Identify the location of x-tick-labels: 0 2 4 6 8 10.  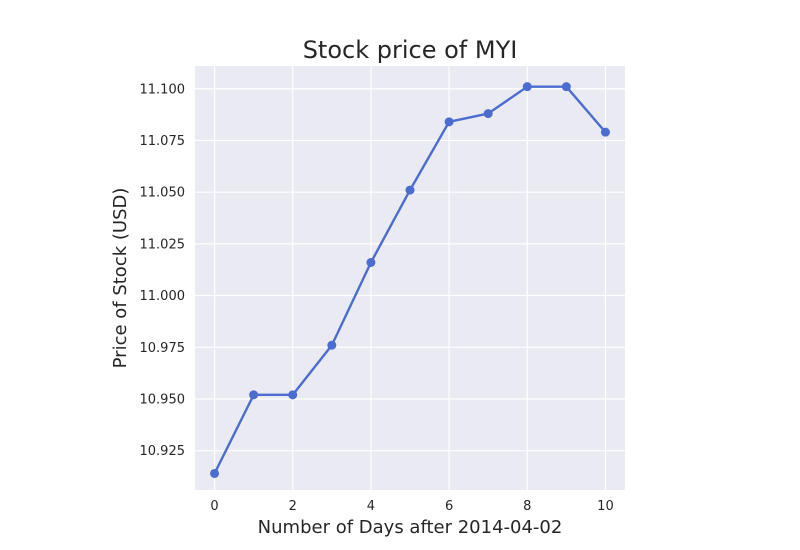
(411, 506).